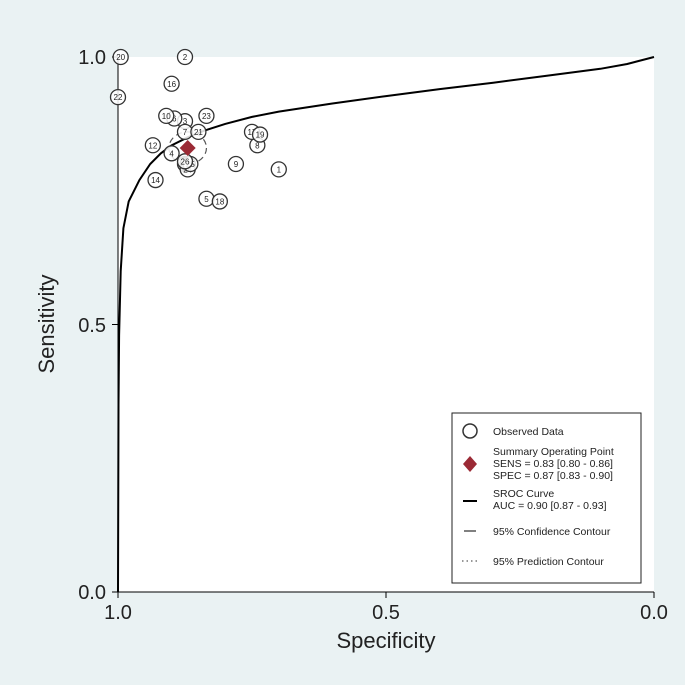 This screenshot has width=685, height=685. I want to click on legend-summary-spec: SPEC = 0.87 [0.83 - 0.90], so click(553, 476).